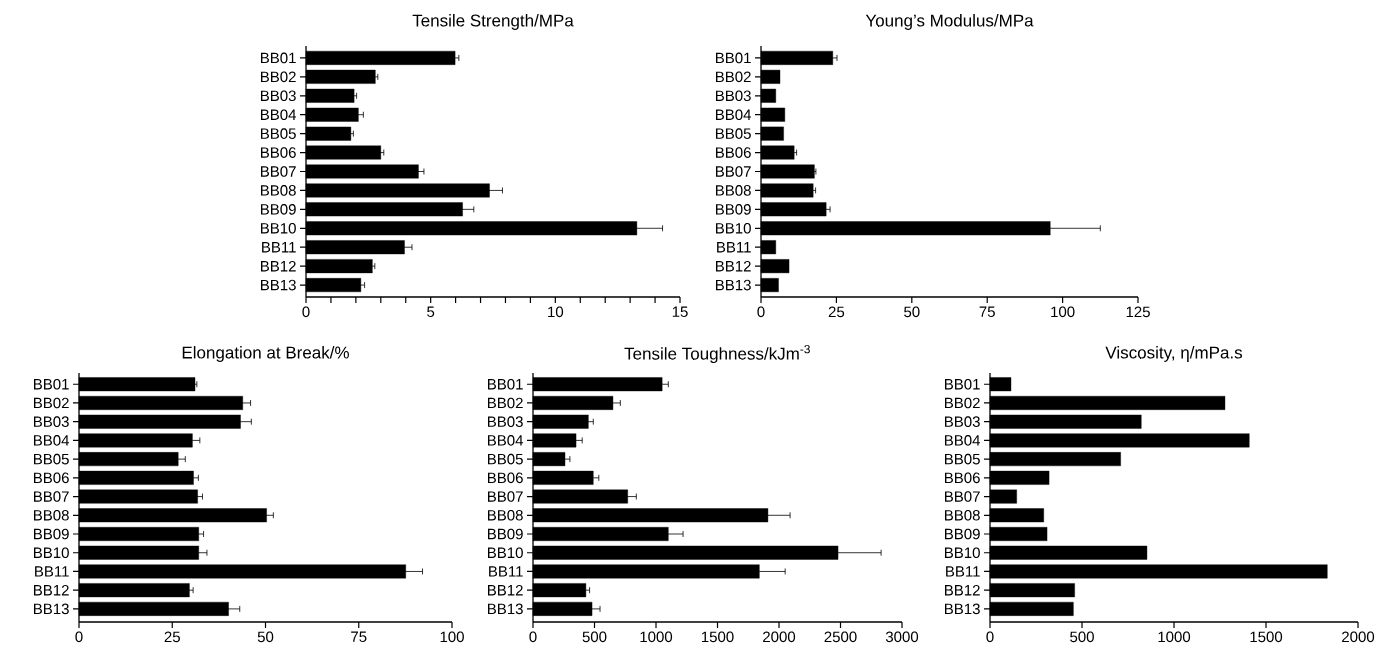  Describe the element at coordinates (902, 637) in the screenshot. I see `x-tick-label: 3000` at that location.